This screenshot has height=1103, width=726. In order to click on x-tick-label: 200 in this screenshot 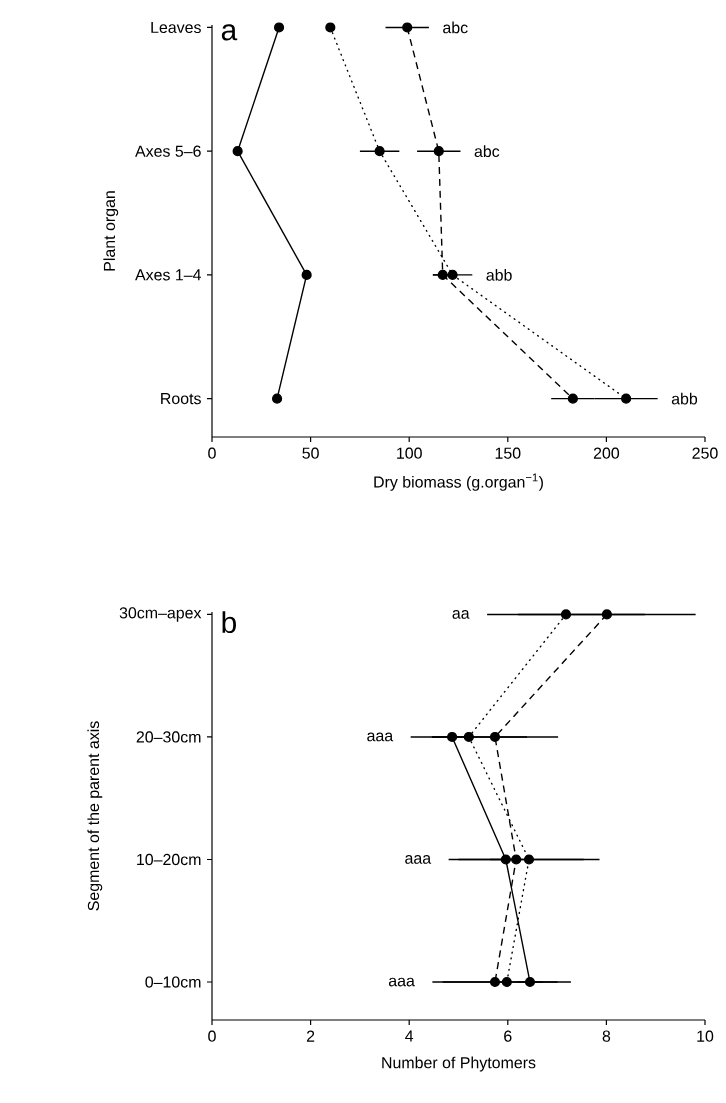, I will do `click(606, 453)`.